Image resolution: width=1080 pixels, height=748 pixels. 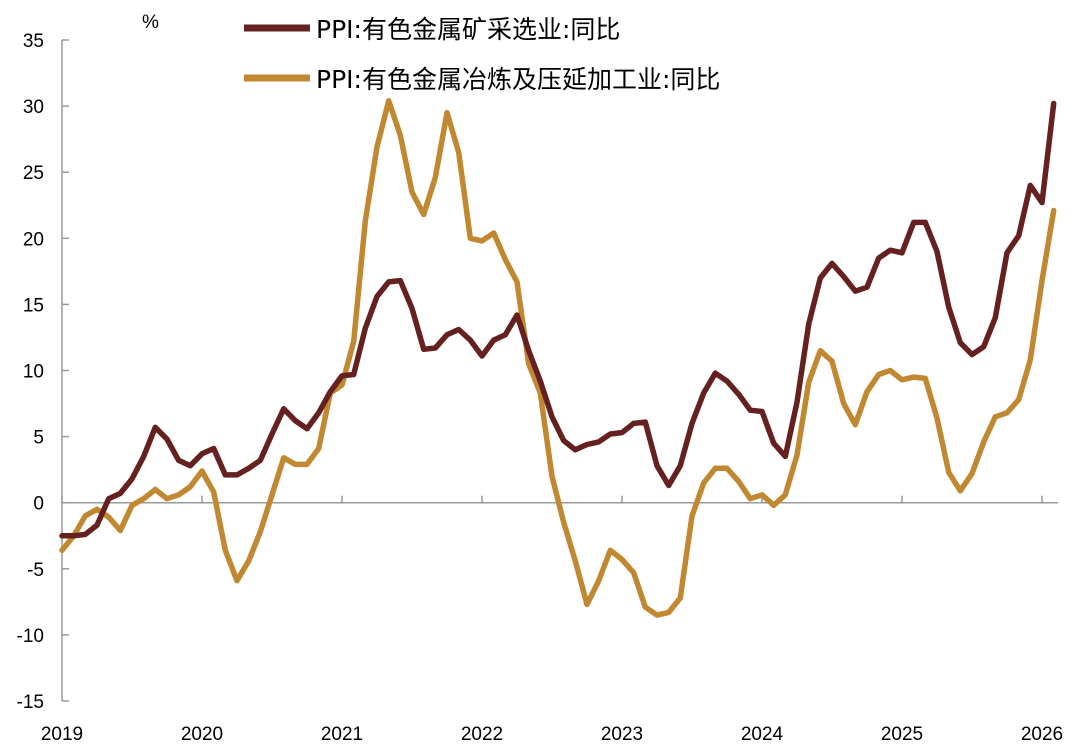 I want to click on y-tick-label: 10, so click(x=33, y=372).